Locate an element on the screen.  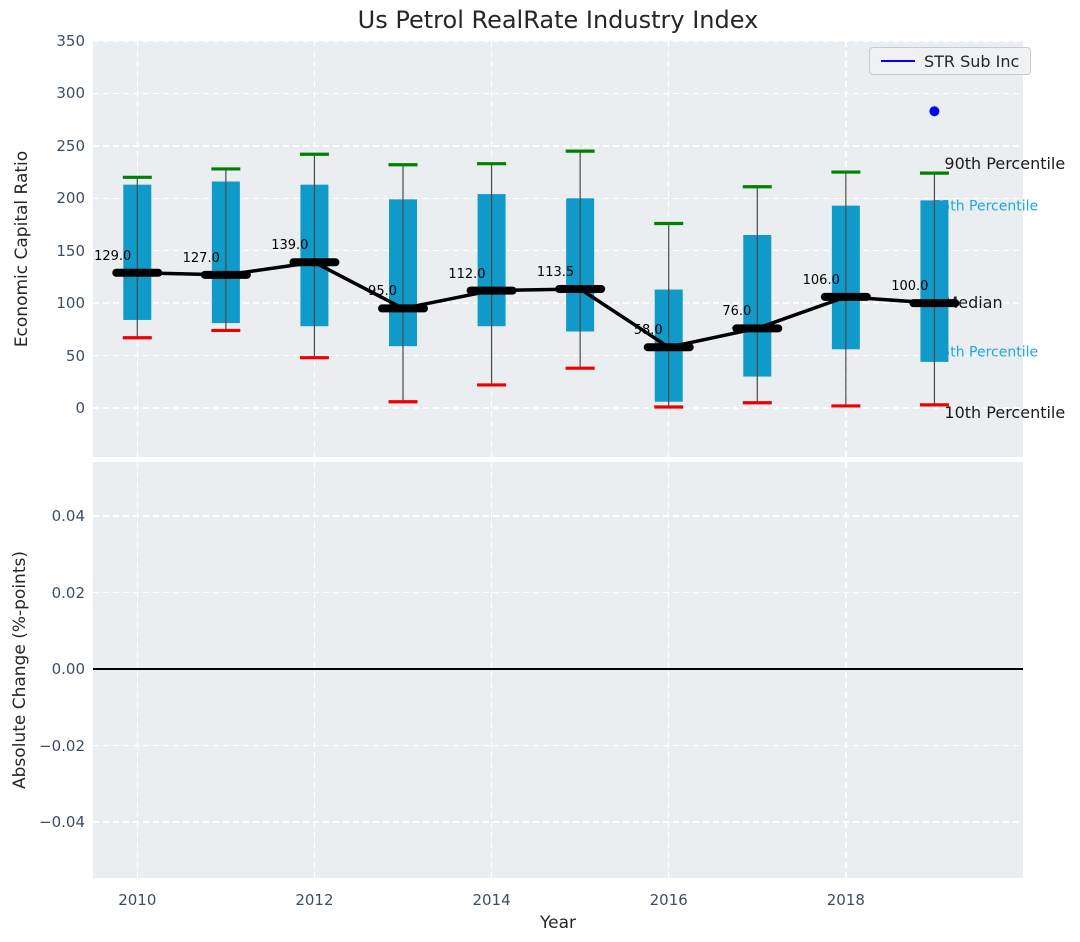
median-value-label: 106.0 is located at coordinates (821, 280).